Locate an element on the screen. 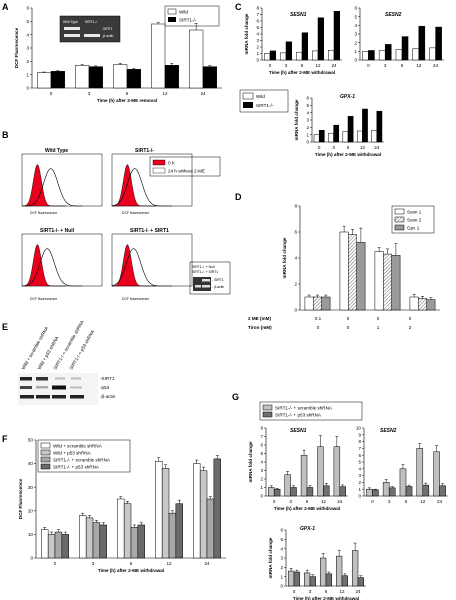 Image resolution: width=456 pixels, height=600 pixels. x-axis-label: Time (h) after 2-ME removal is located at coordinates (127, 100).